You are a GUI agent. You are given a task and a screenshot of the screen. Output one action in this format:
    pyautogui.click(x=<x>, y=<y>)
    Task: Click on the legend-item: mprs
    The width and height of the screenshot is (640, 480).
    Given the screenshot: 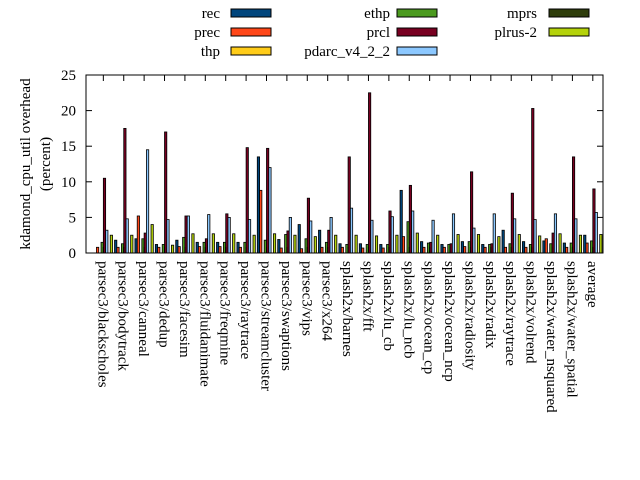 What is the action you would take?
    pyautogui.click(x=548, y=14)
    